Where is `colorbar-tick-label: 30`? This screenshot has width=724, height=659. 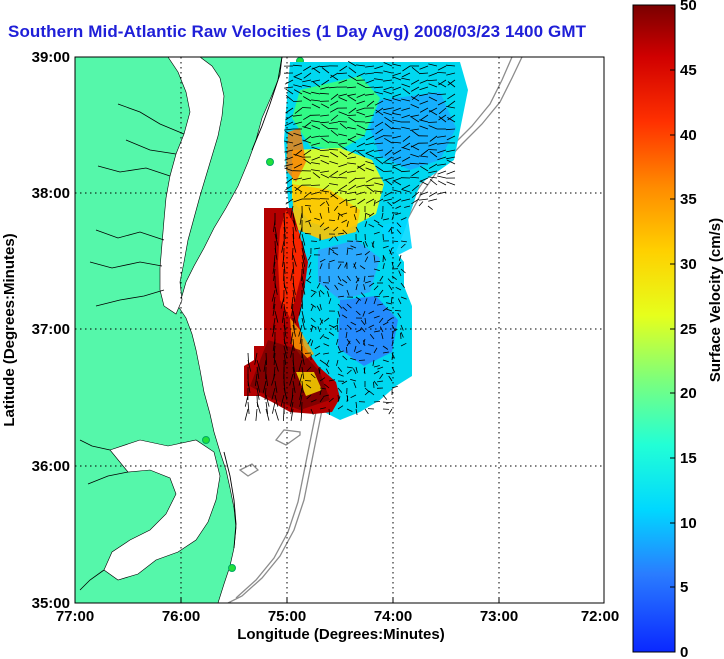
colorbar-tick-label: 30 is located at coordinates (688, 264).